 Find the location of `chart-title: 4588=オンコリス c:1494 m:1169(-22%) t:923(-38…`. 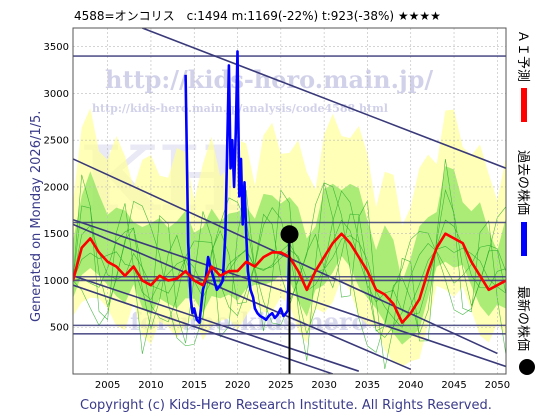

chart-title: 4588=オンコリス c:1494 m:1169(-22%) t:923(-38… is located at coordinates (257, 16).